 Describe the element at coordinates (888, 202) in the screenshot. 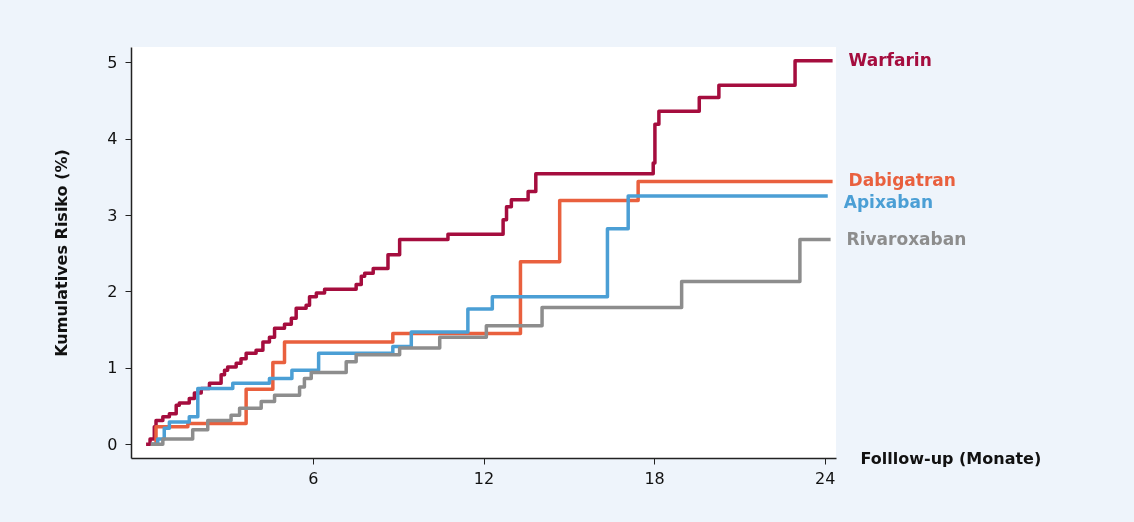

I see `series-label: Apixaban` at that location.